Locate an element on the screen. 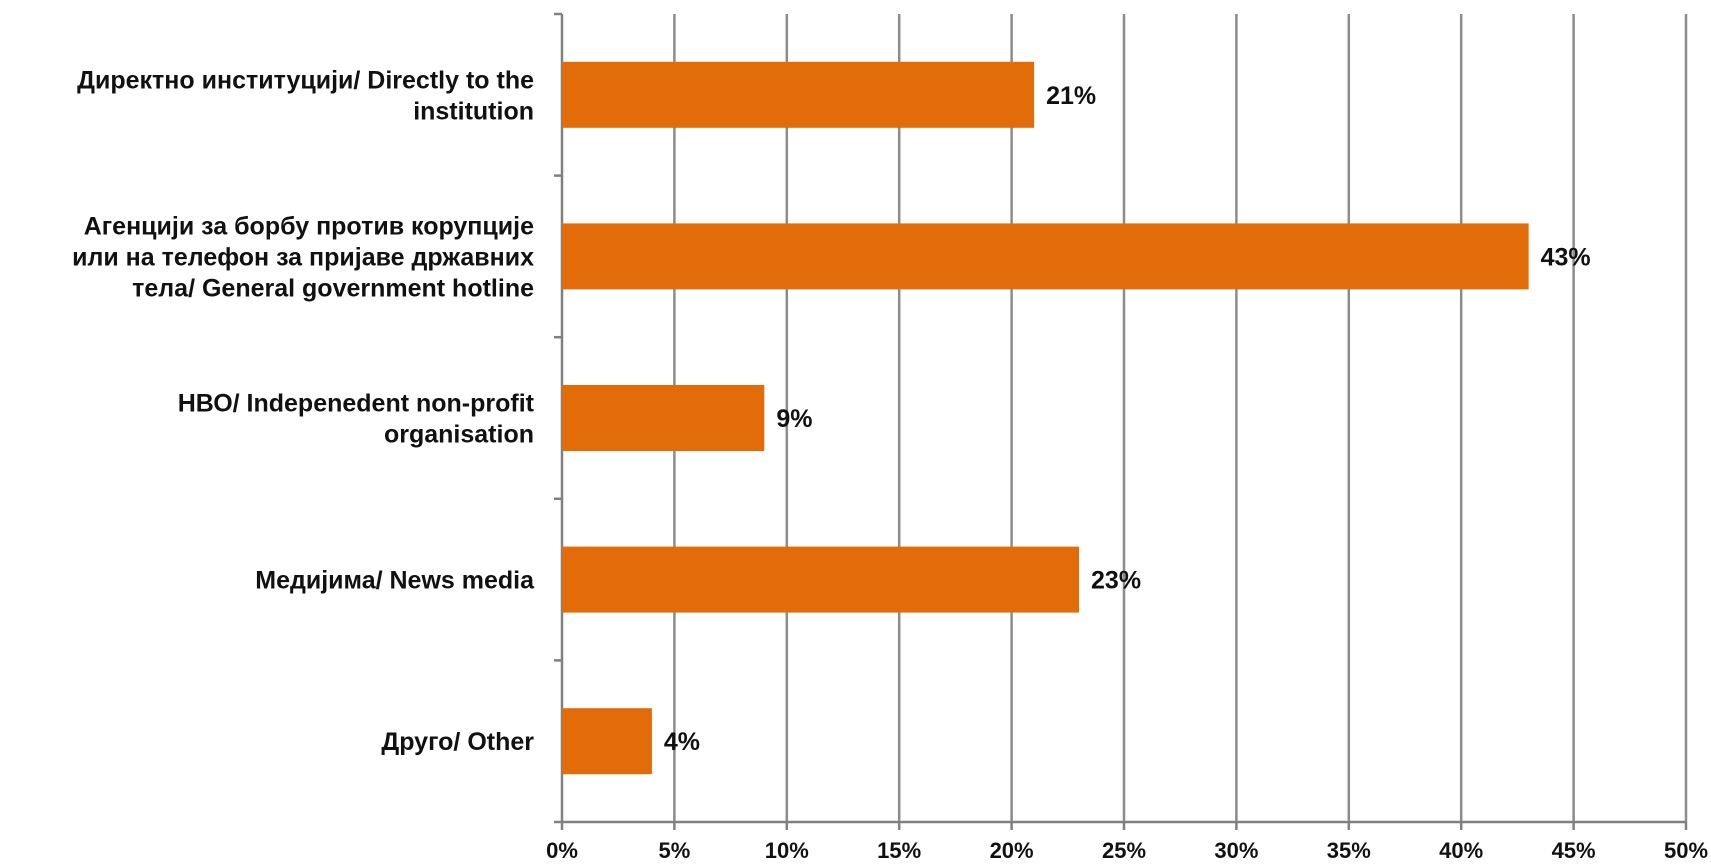 The image size is (1711, 866). data-label: 4% is located at coordinates (682, 742).